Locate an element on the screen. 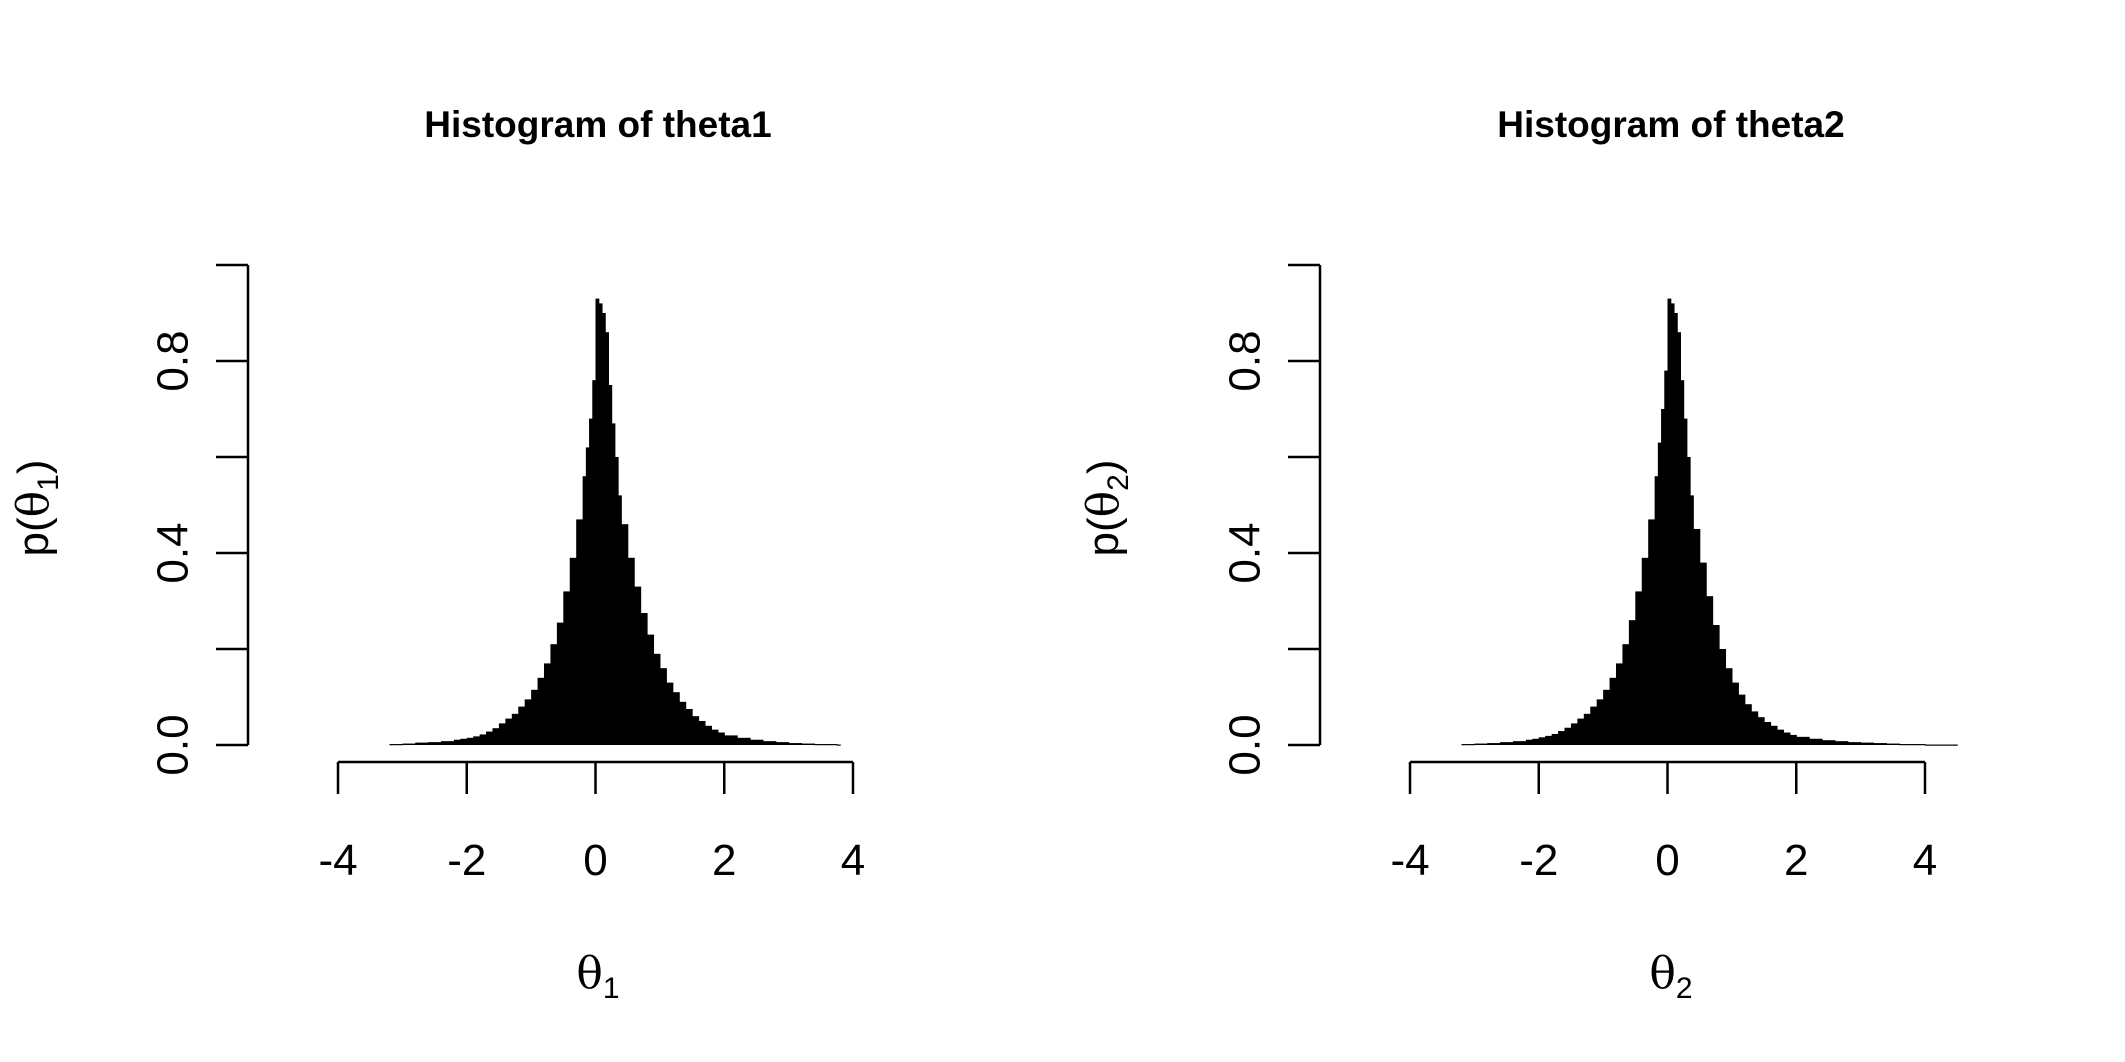 This screenshot has width=2125, height=1062. x-tick-label: 2 is located at coordinates (1796, 860).